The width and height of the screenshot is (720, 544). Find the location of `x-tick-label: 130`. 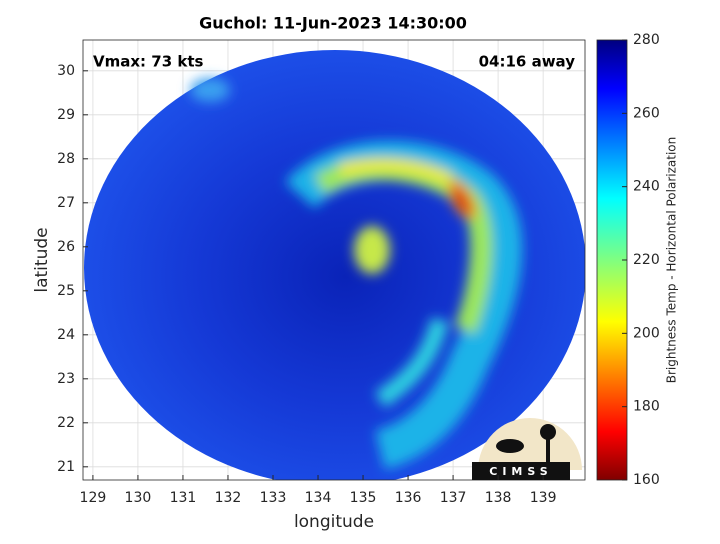

x-tick-label: 130 is located at coordinates (138, 498).